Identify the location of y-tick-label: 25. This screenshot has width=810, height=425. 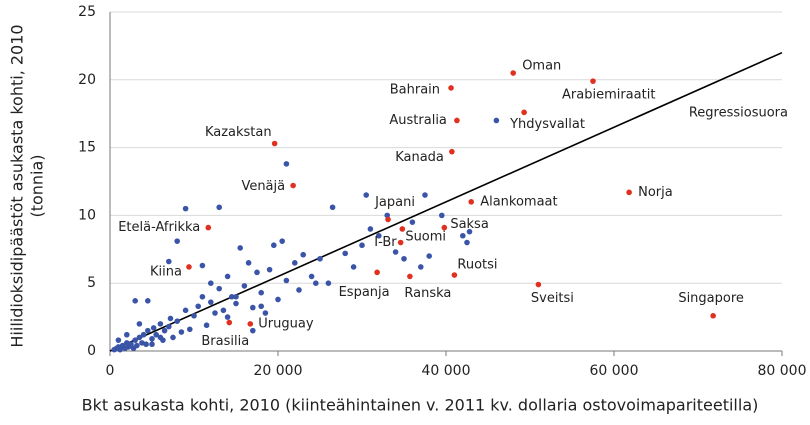
(87, 12).